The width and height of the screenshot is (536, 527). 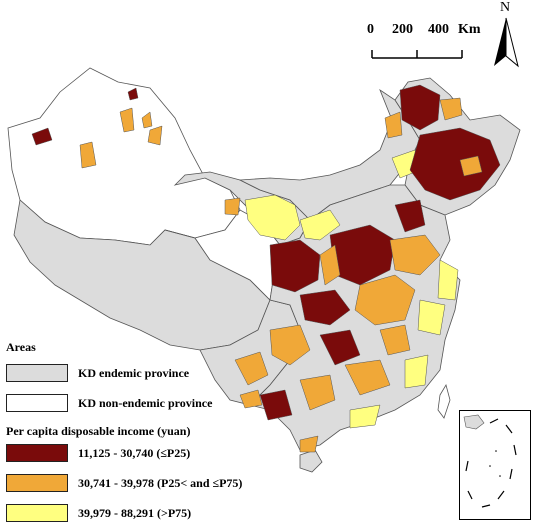 I want to click on north-arrow-icon, so click(x=506, y=42).